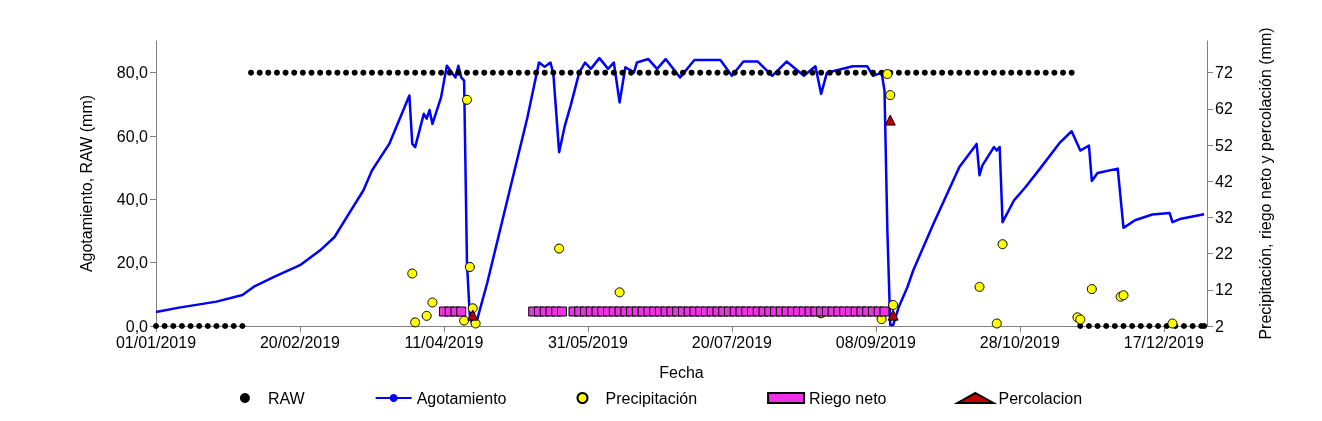 This screenshot has width=1322, height=421. Describe the element at coordinates (132, 263) in the screenshot. I see `y-tick-label: 20,0` at that location.